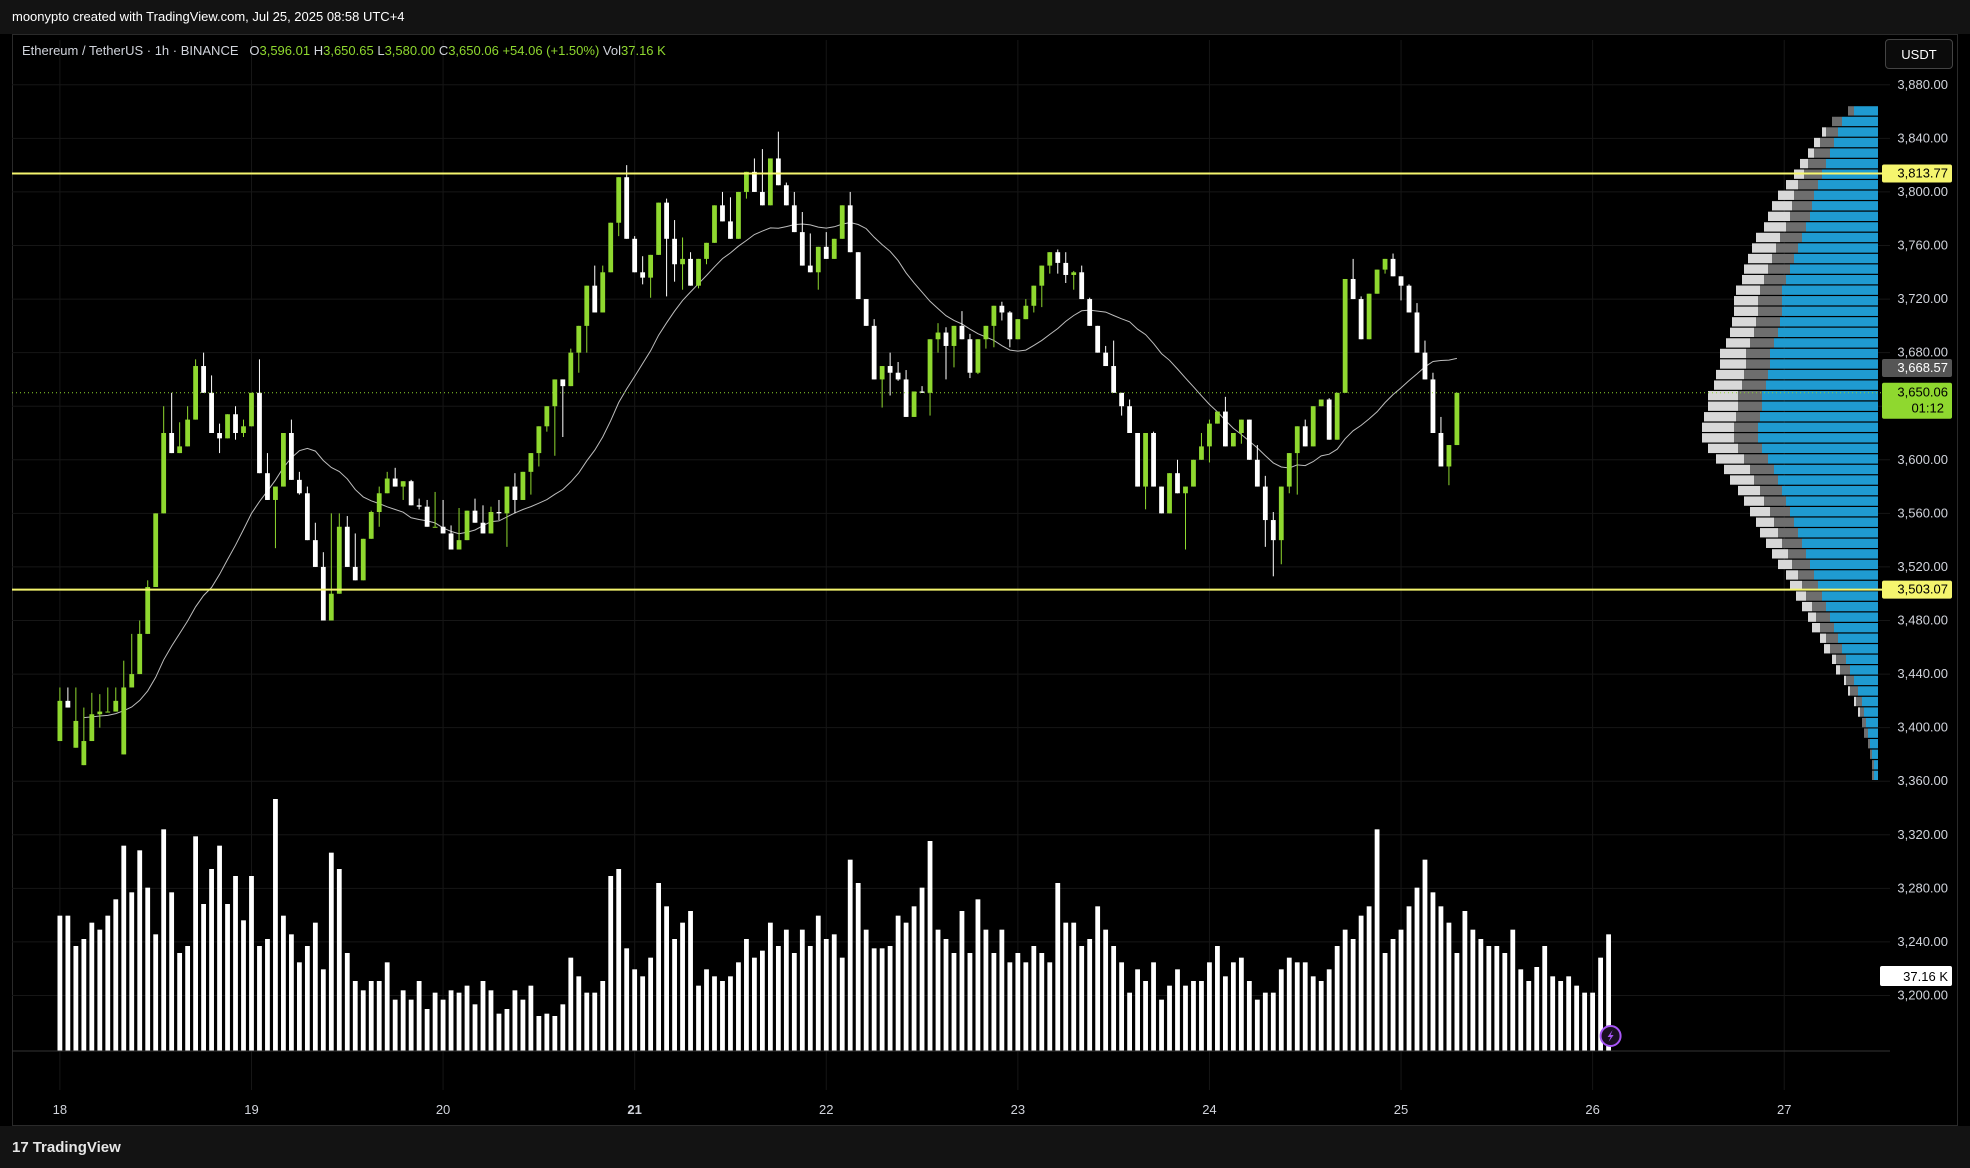  Describe the element at coordinates (1922, 727) in the screenshot. I see `price-axis-label: 3,400.00` at that location.